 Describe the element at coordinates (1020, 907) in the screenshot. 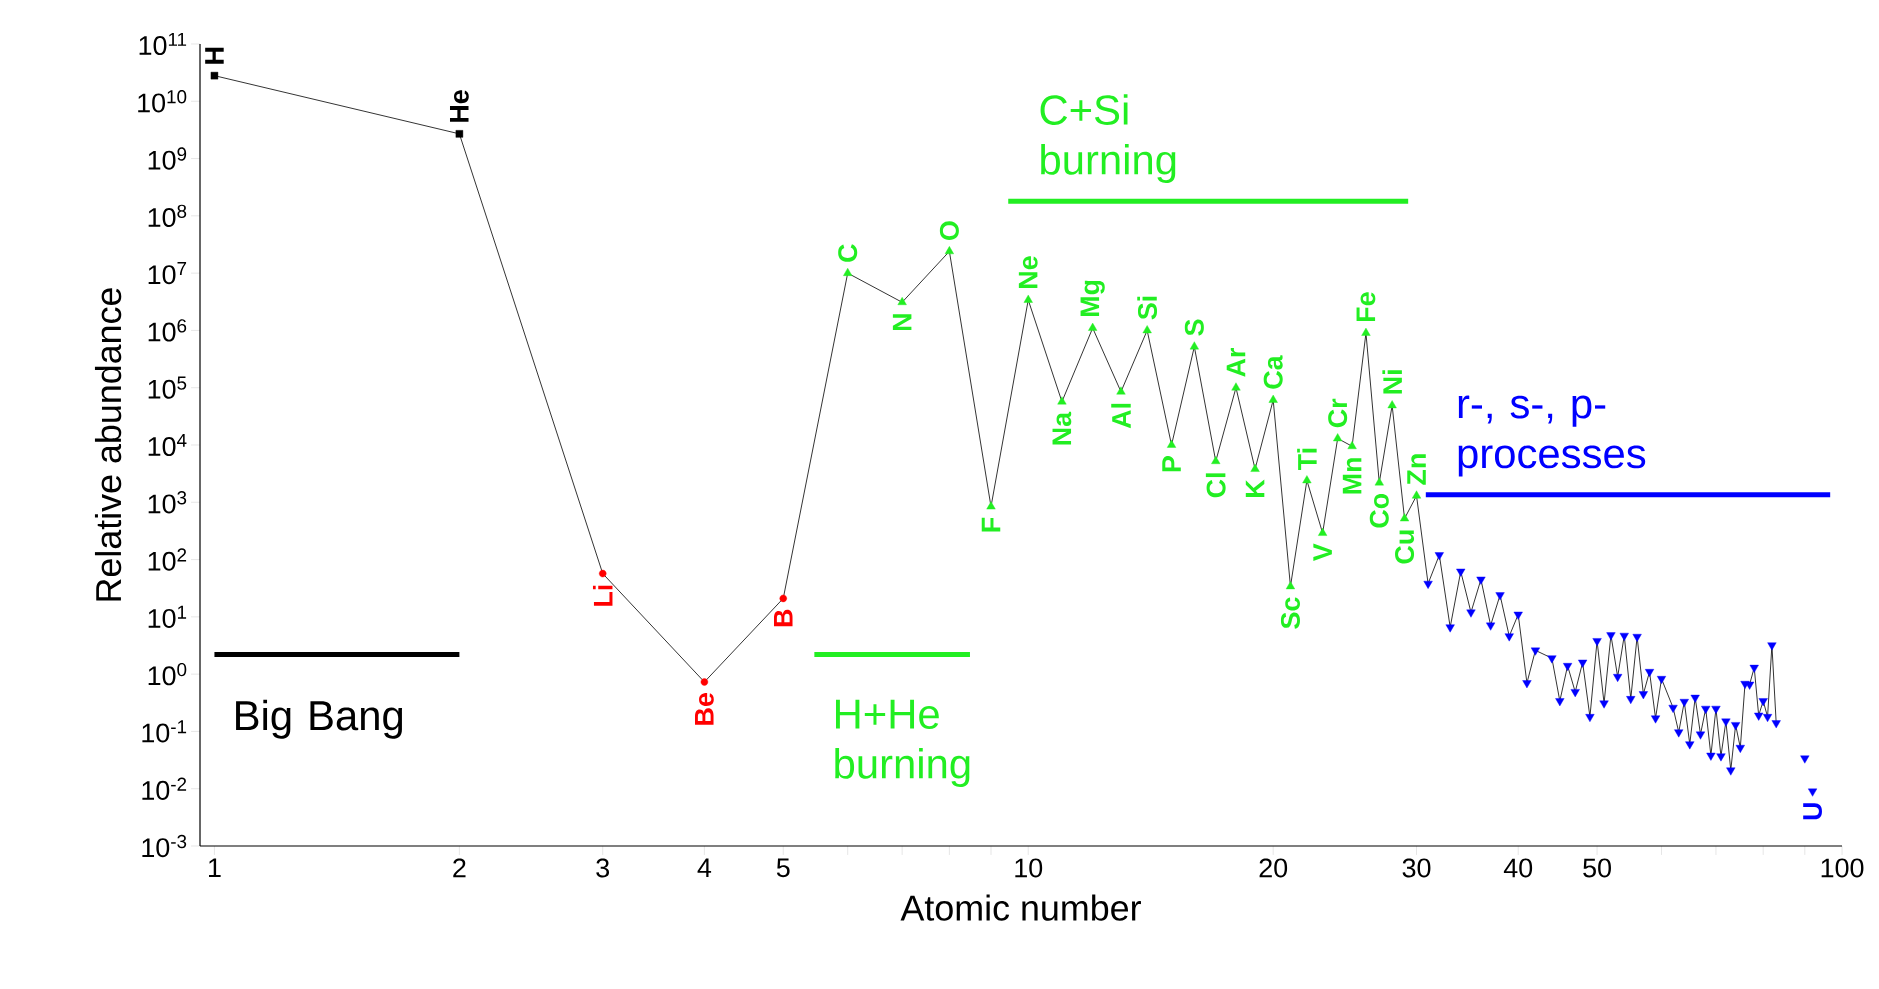

I see `x-axis-title: Atomic number` at that location.